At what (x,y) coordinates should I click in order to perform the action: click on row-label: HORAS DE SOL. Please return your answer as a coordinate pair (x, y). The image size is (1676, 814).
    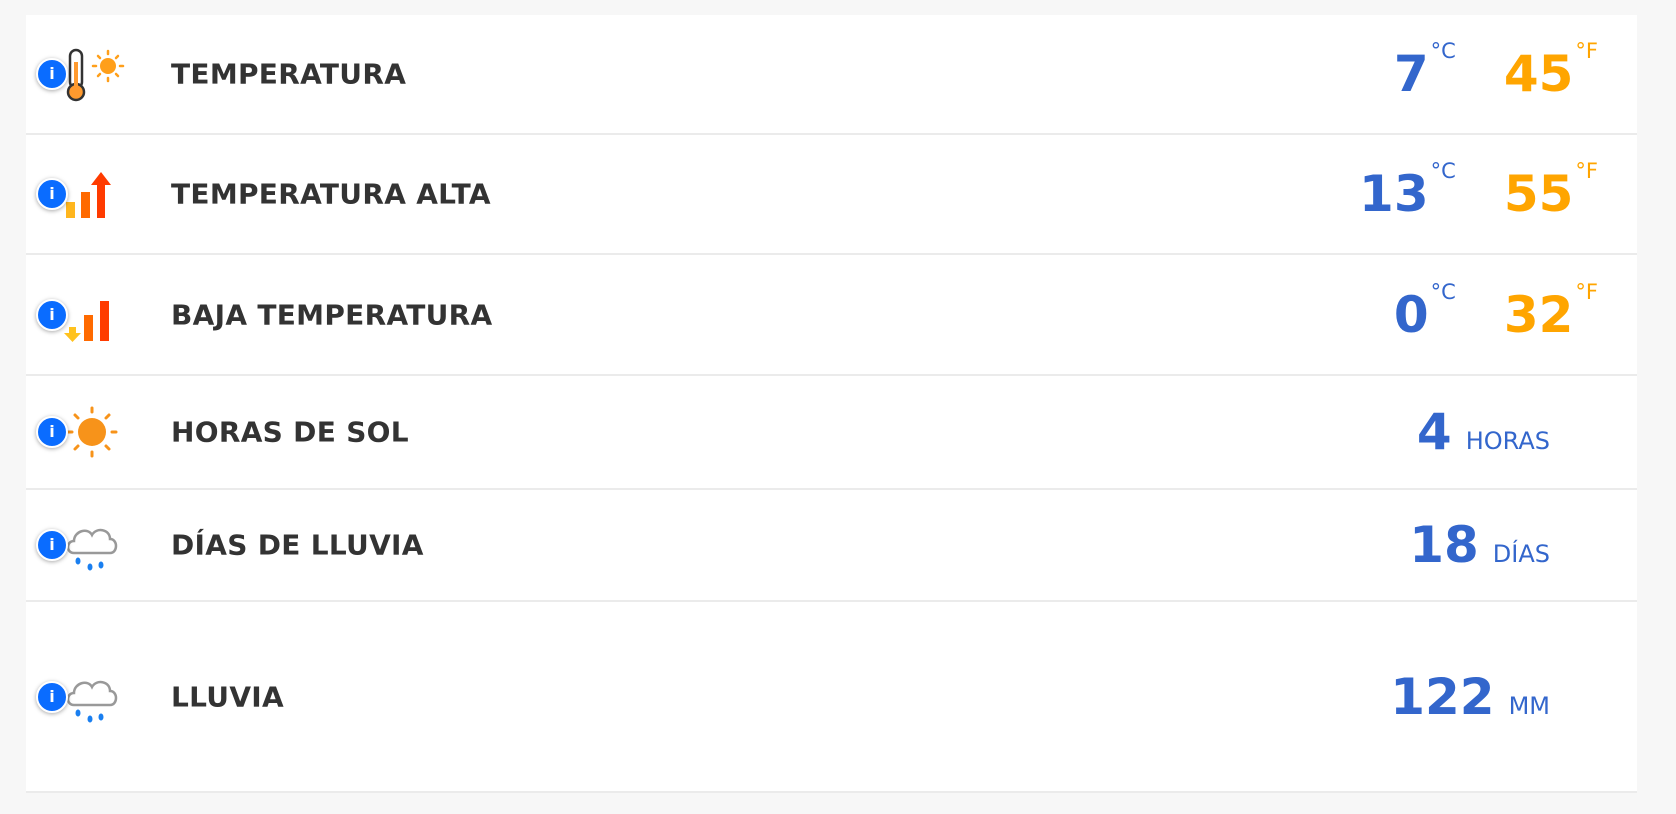
    Looking at the image, I should click on (290, 432).